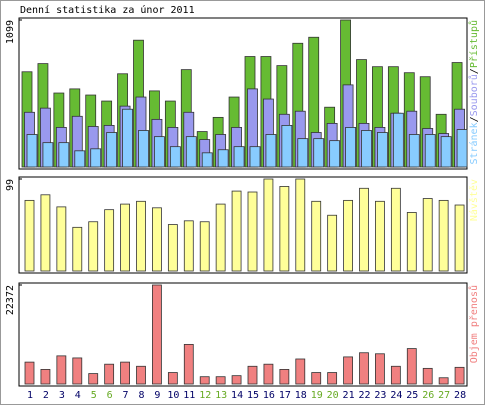  What do you see at coordinates (10, 300) in the screenshot?
I see `y-tick-label: 22372` at bounding box center [10, 300].